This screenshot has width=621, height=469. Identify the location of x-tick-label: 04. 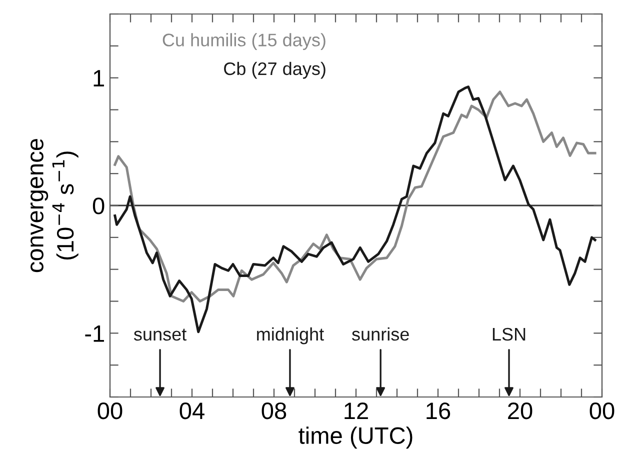
(192, 411).